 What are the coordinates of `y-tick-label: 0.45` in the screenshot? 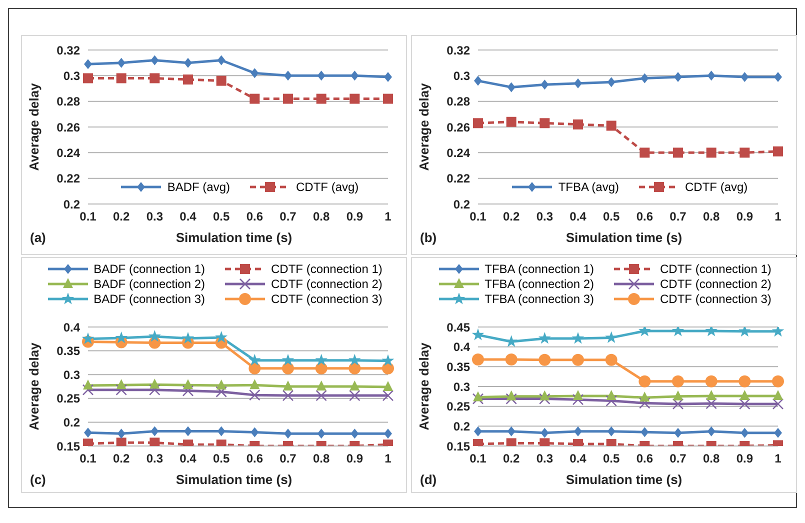 It's located at (458, 327).